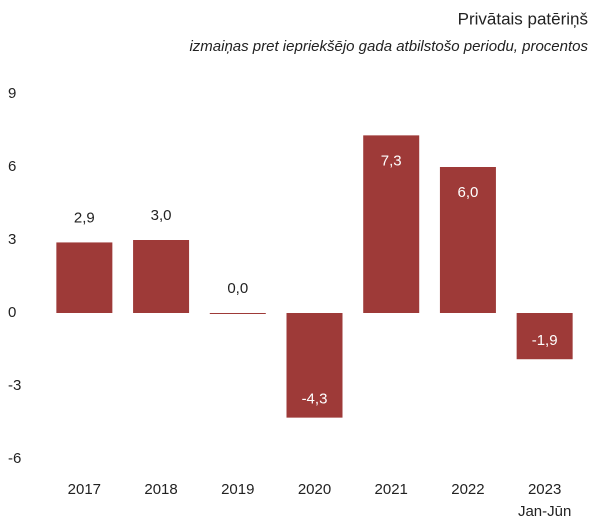 The height and width of the screenshot is (521, 596). I want to click on x-tick-label: 2023, so click(544, 489).